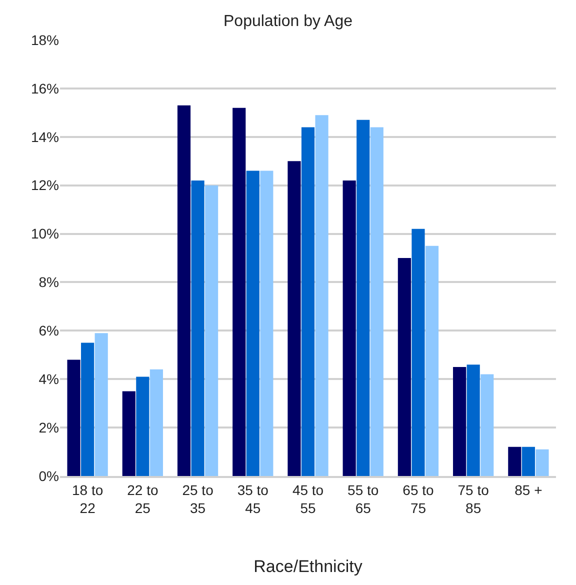 The image size is (576, 585). I want to click on chart-title: Population by Age, so click(288, 21).